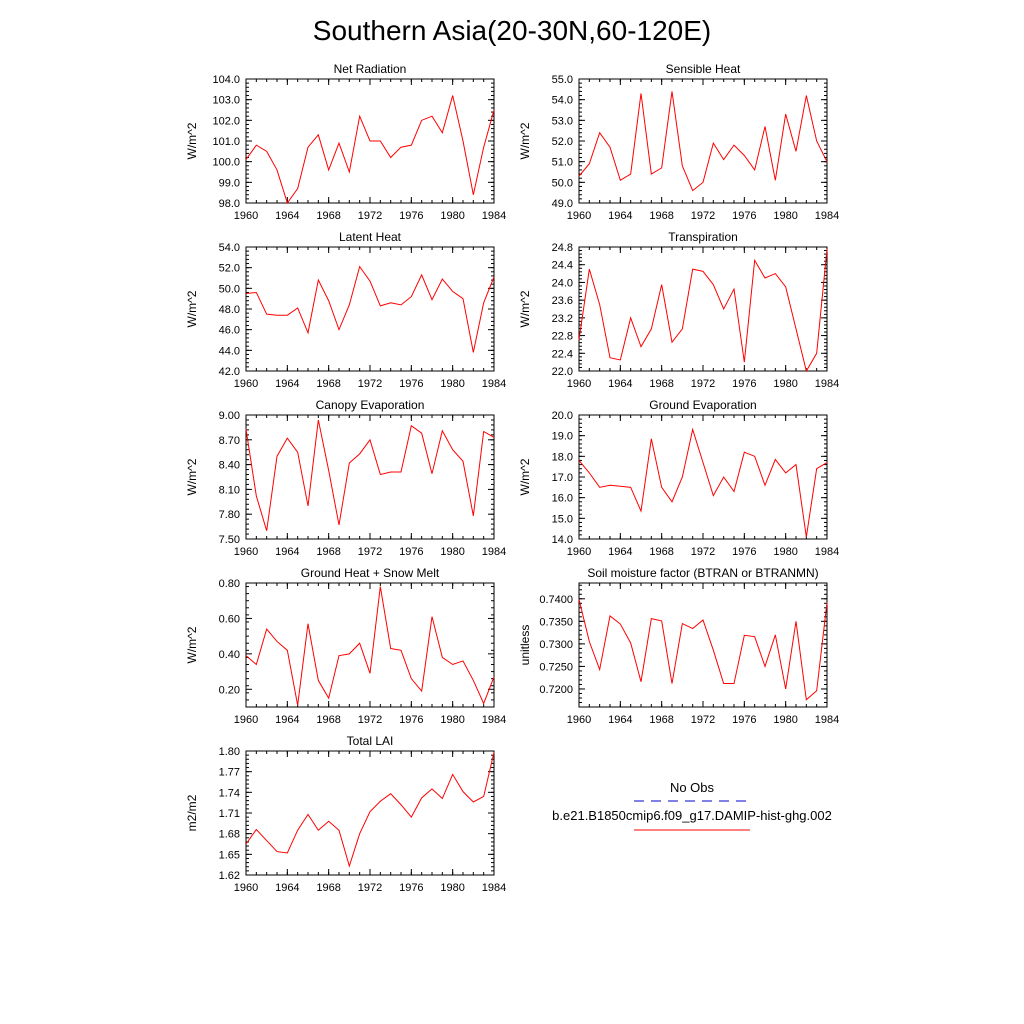  Describe the element at coordinates (562, 163) in the screenshot. I see `chart-2-y-tick-label: 51.0` at that location.